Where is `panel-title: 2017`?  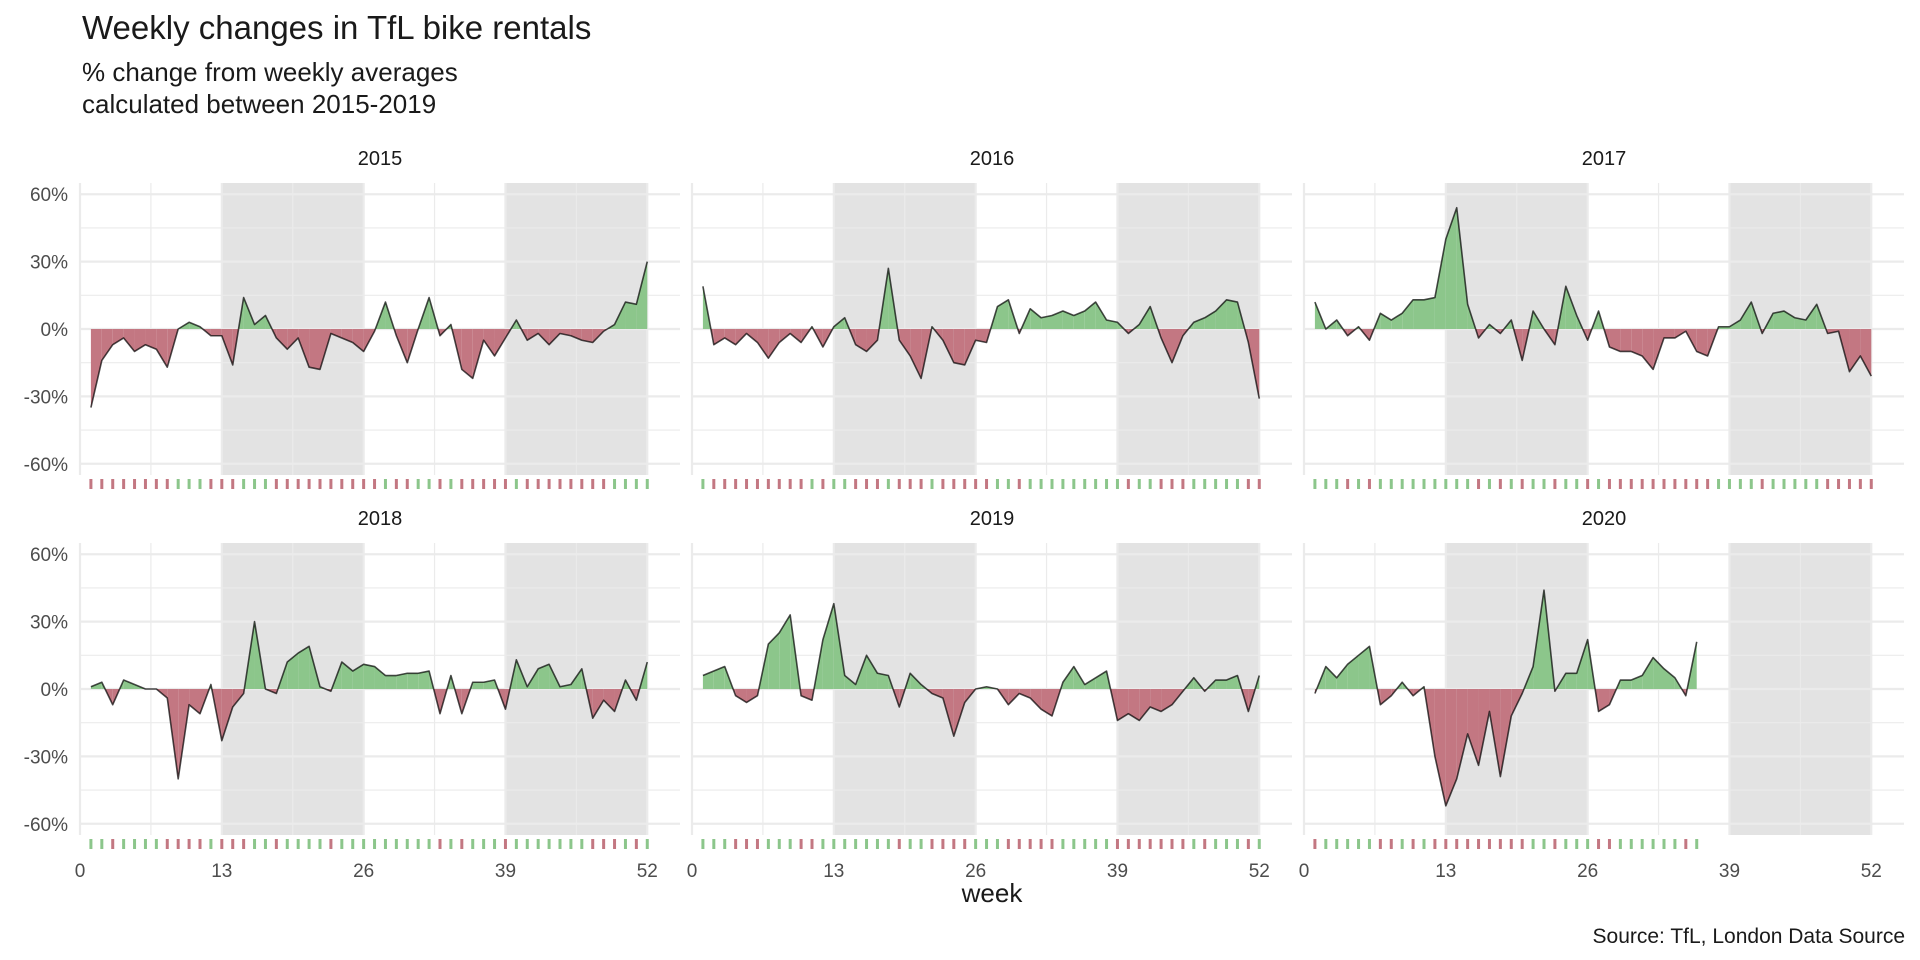
panel-title: 2017 is located at coordinates (1604, 159).